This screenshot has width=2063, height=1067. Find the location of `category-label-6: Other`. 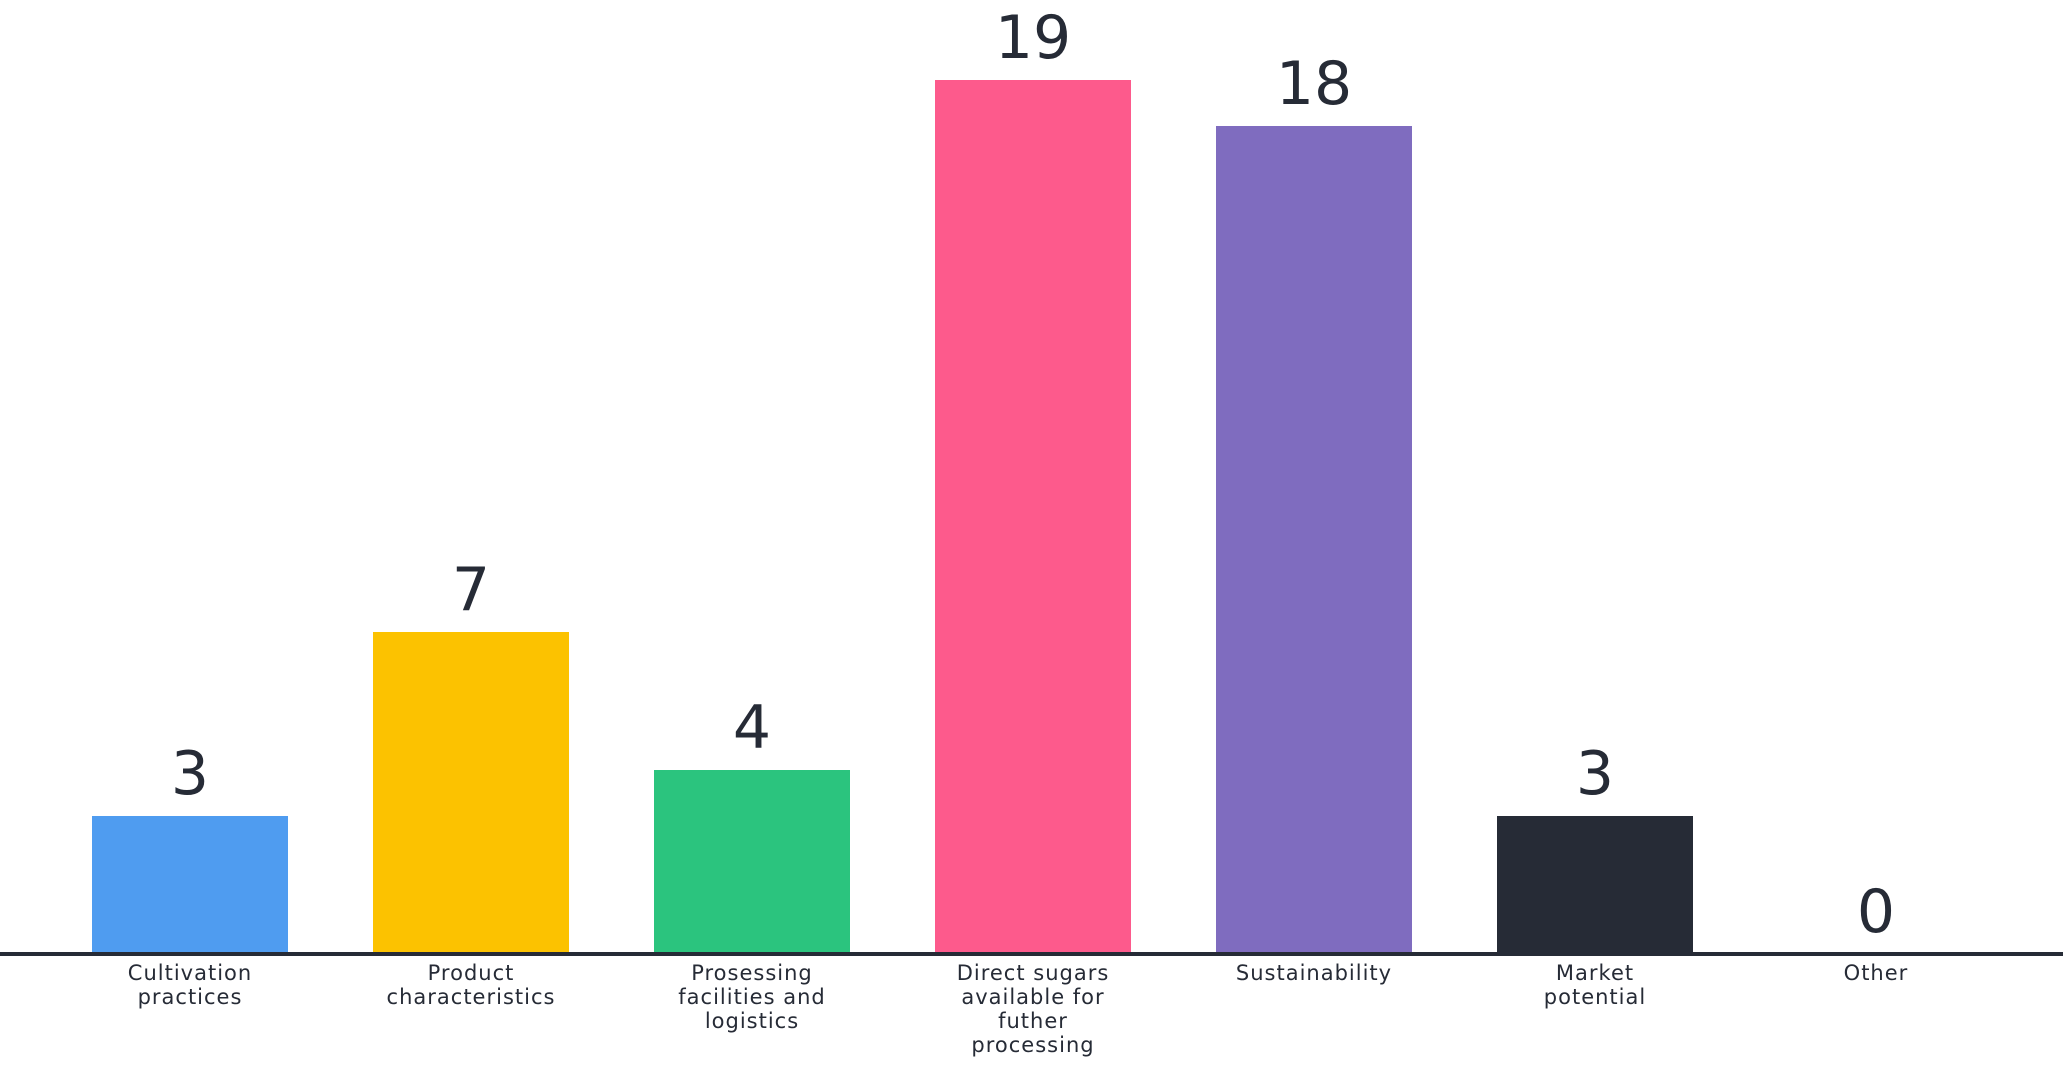

category-label-6: Other is located at coordinates (1876, 973).